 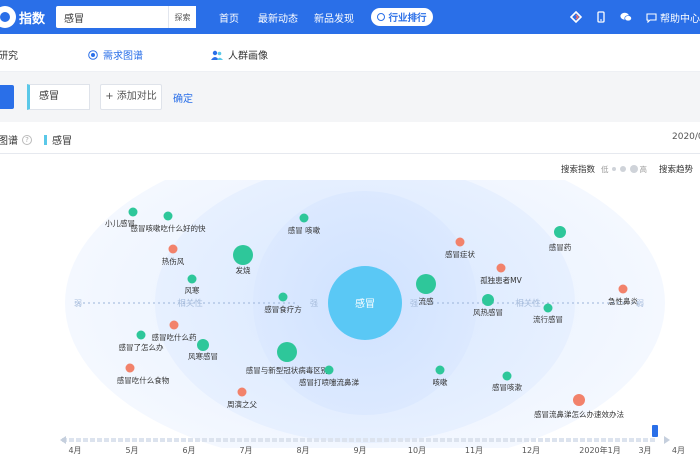 I want to click on keyword-node: 感冒了怎么办, so click(x=141, y=341).